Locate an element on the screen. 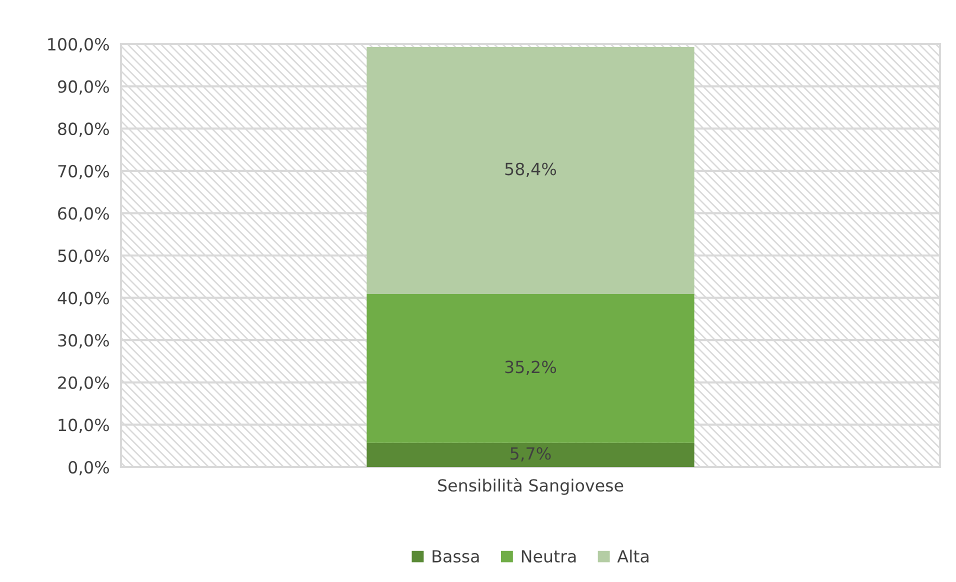 This screenshot has width=956, height=582. y-tick-label: 10,0% is located at coordinates (83, 425).